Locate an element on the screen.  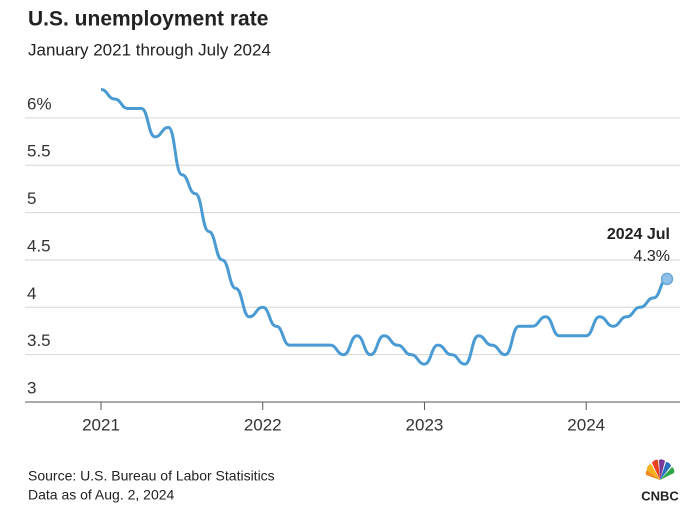
chart-subtitle: January 2021 through July 2024 is located at coordinates (149, 49).